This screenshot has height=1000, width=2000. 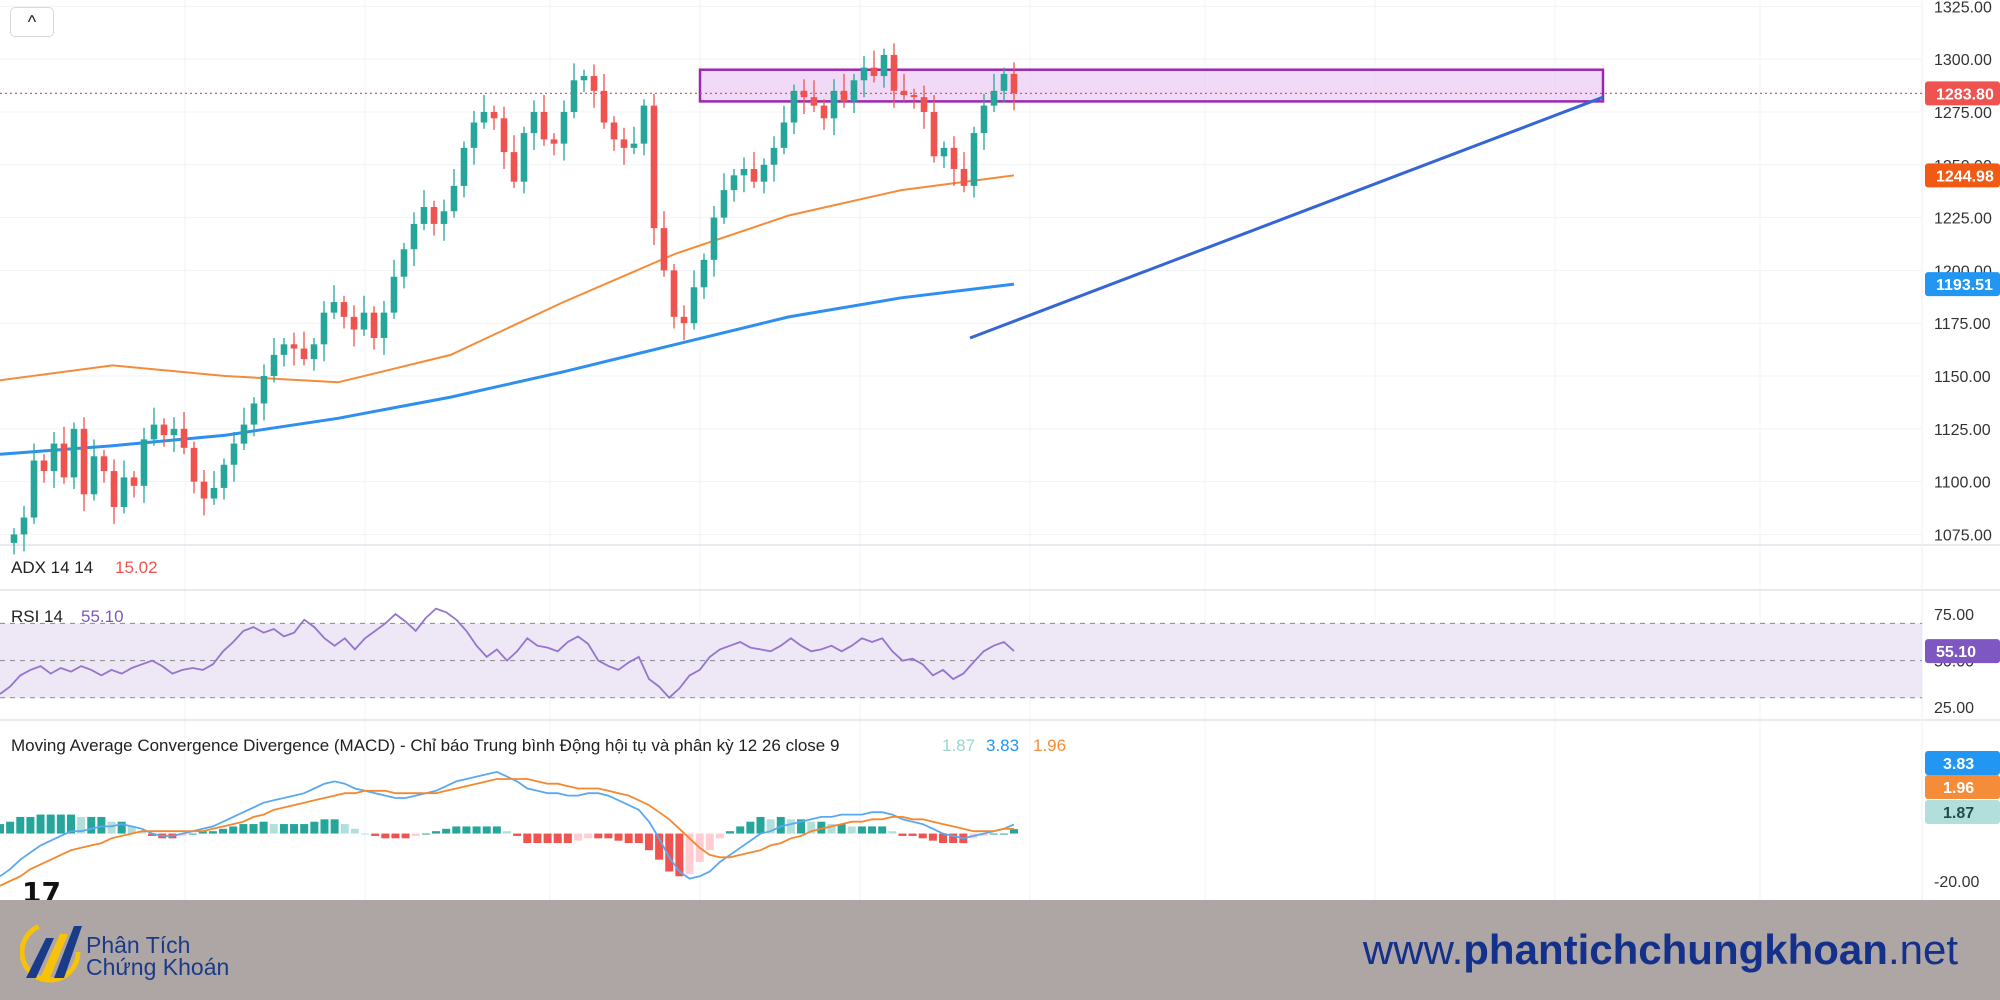 I want to click on price-axis-tick: 1100.00, so click(x=1962, y=483).